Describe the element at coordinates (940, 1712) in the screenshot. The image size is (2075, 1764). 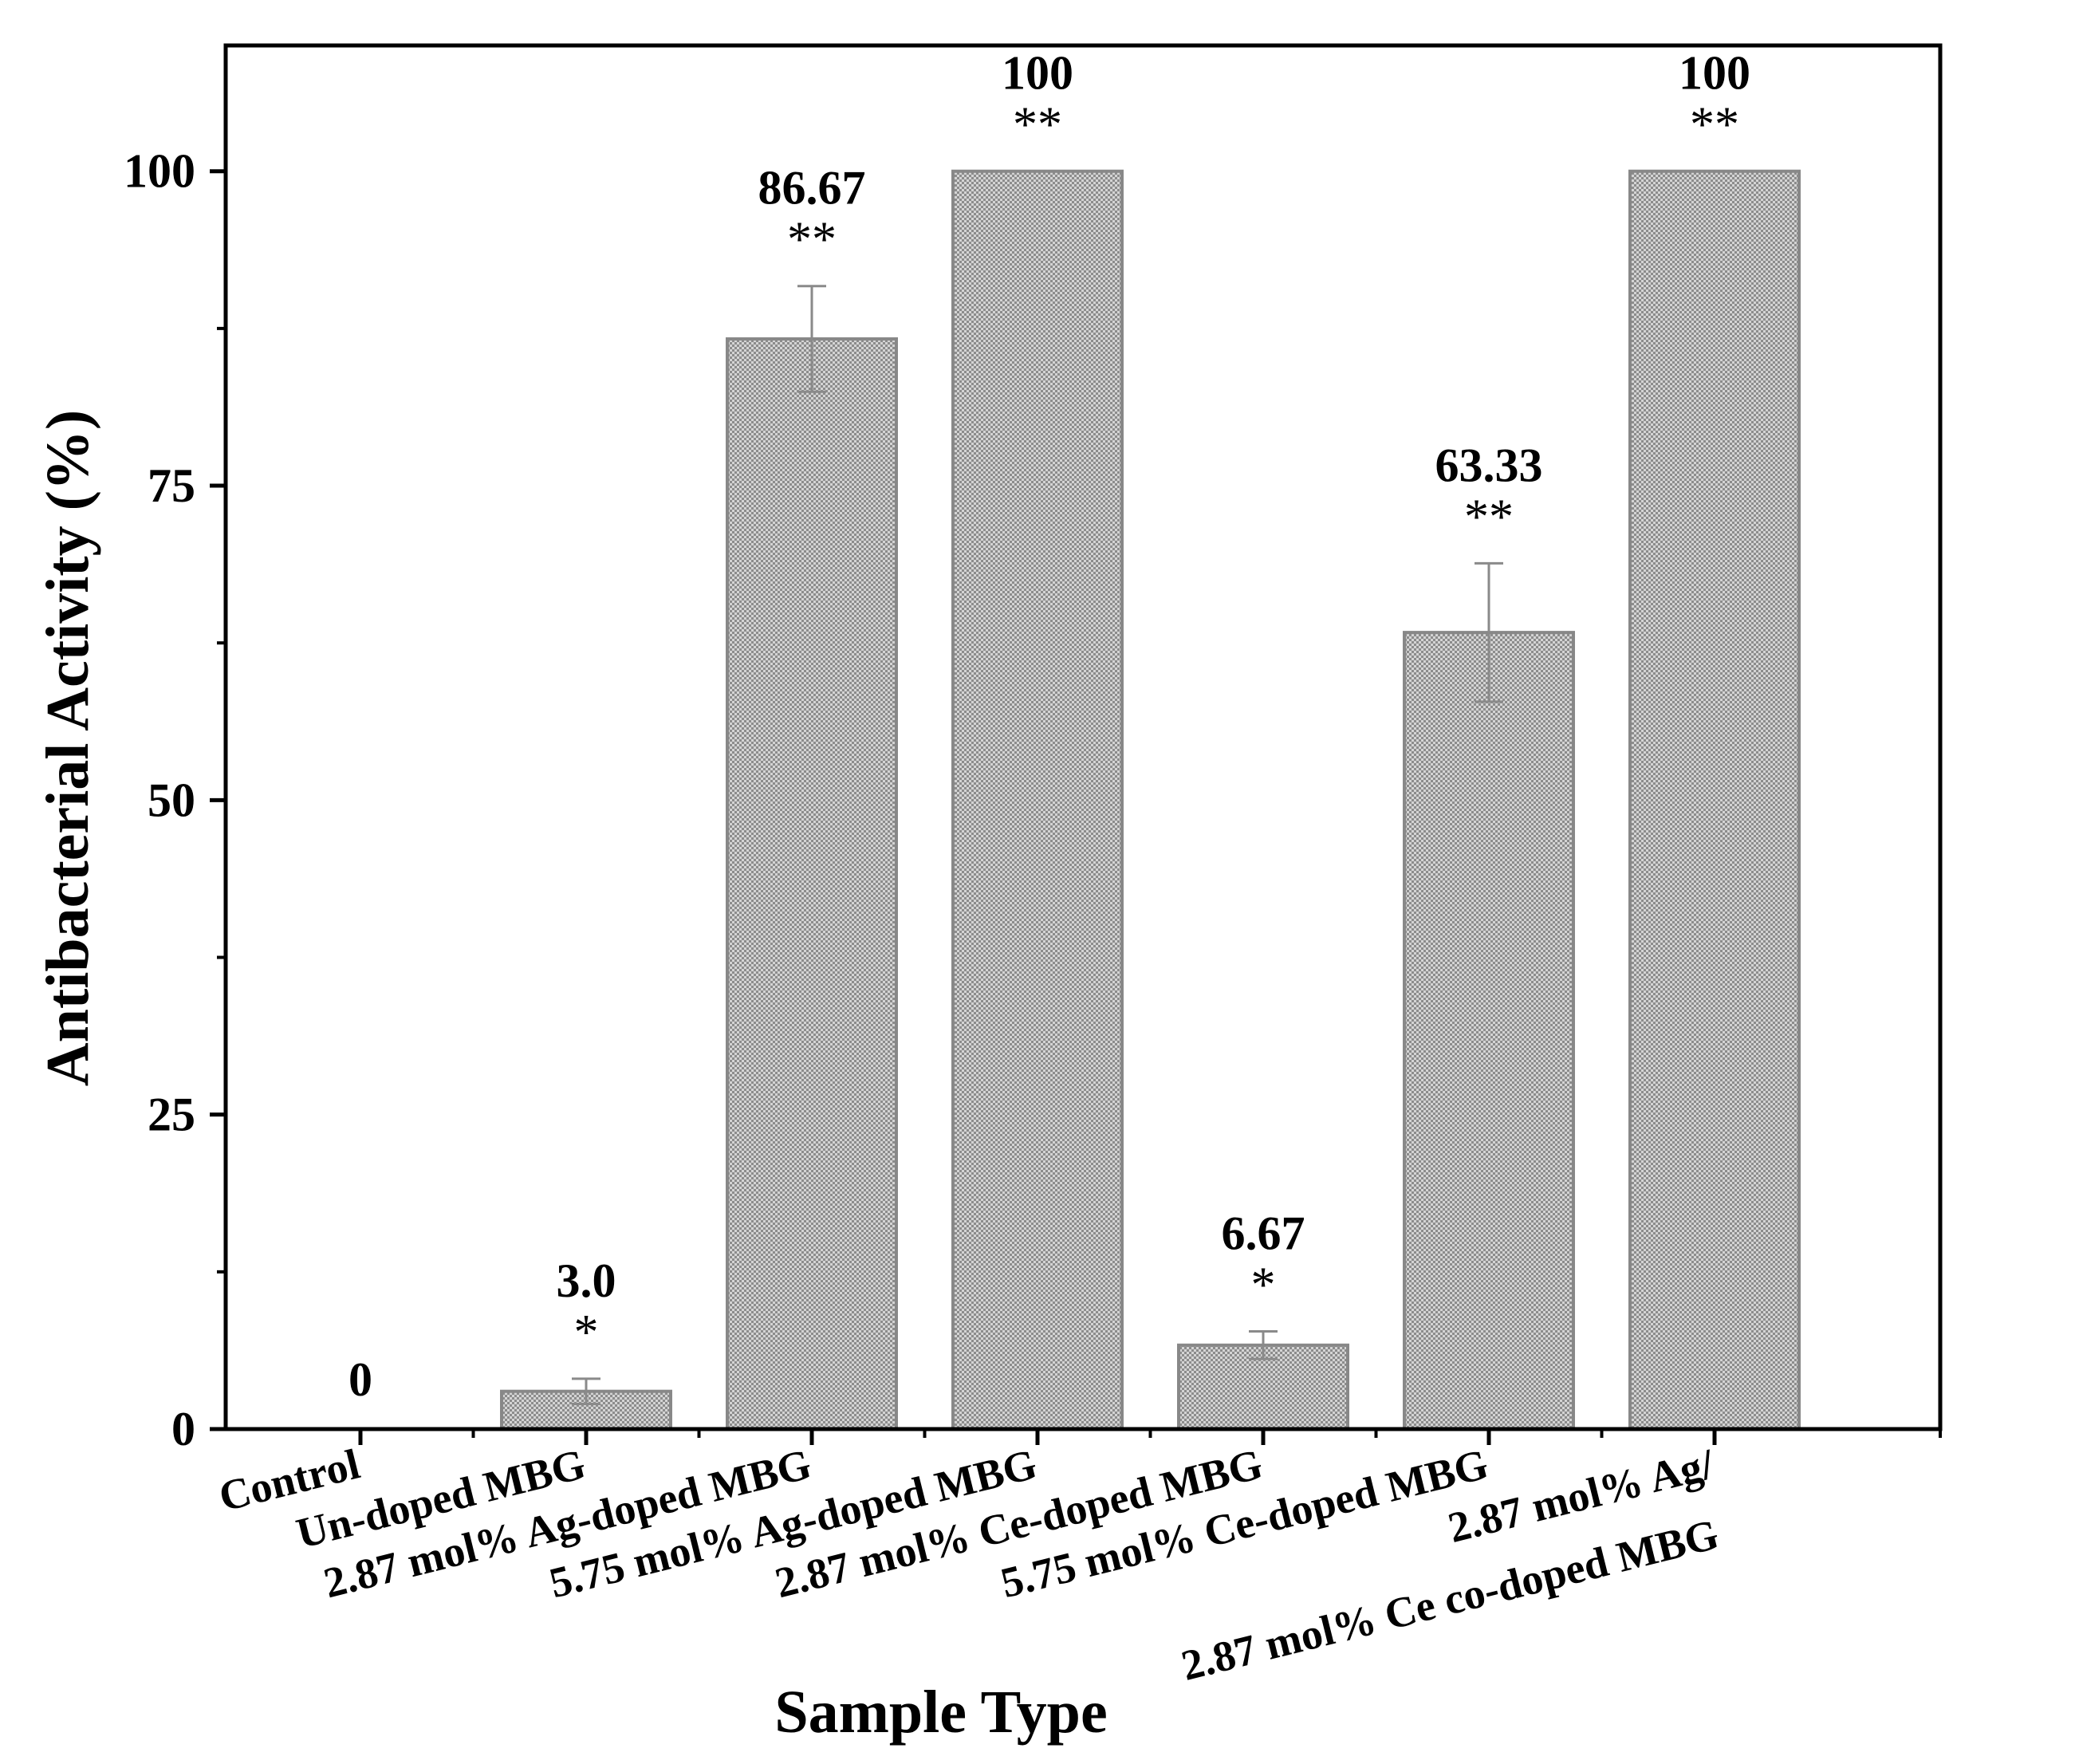
I see `x-axis-title: Sample Type` at that location.